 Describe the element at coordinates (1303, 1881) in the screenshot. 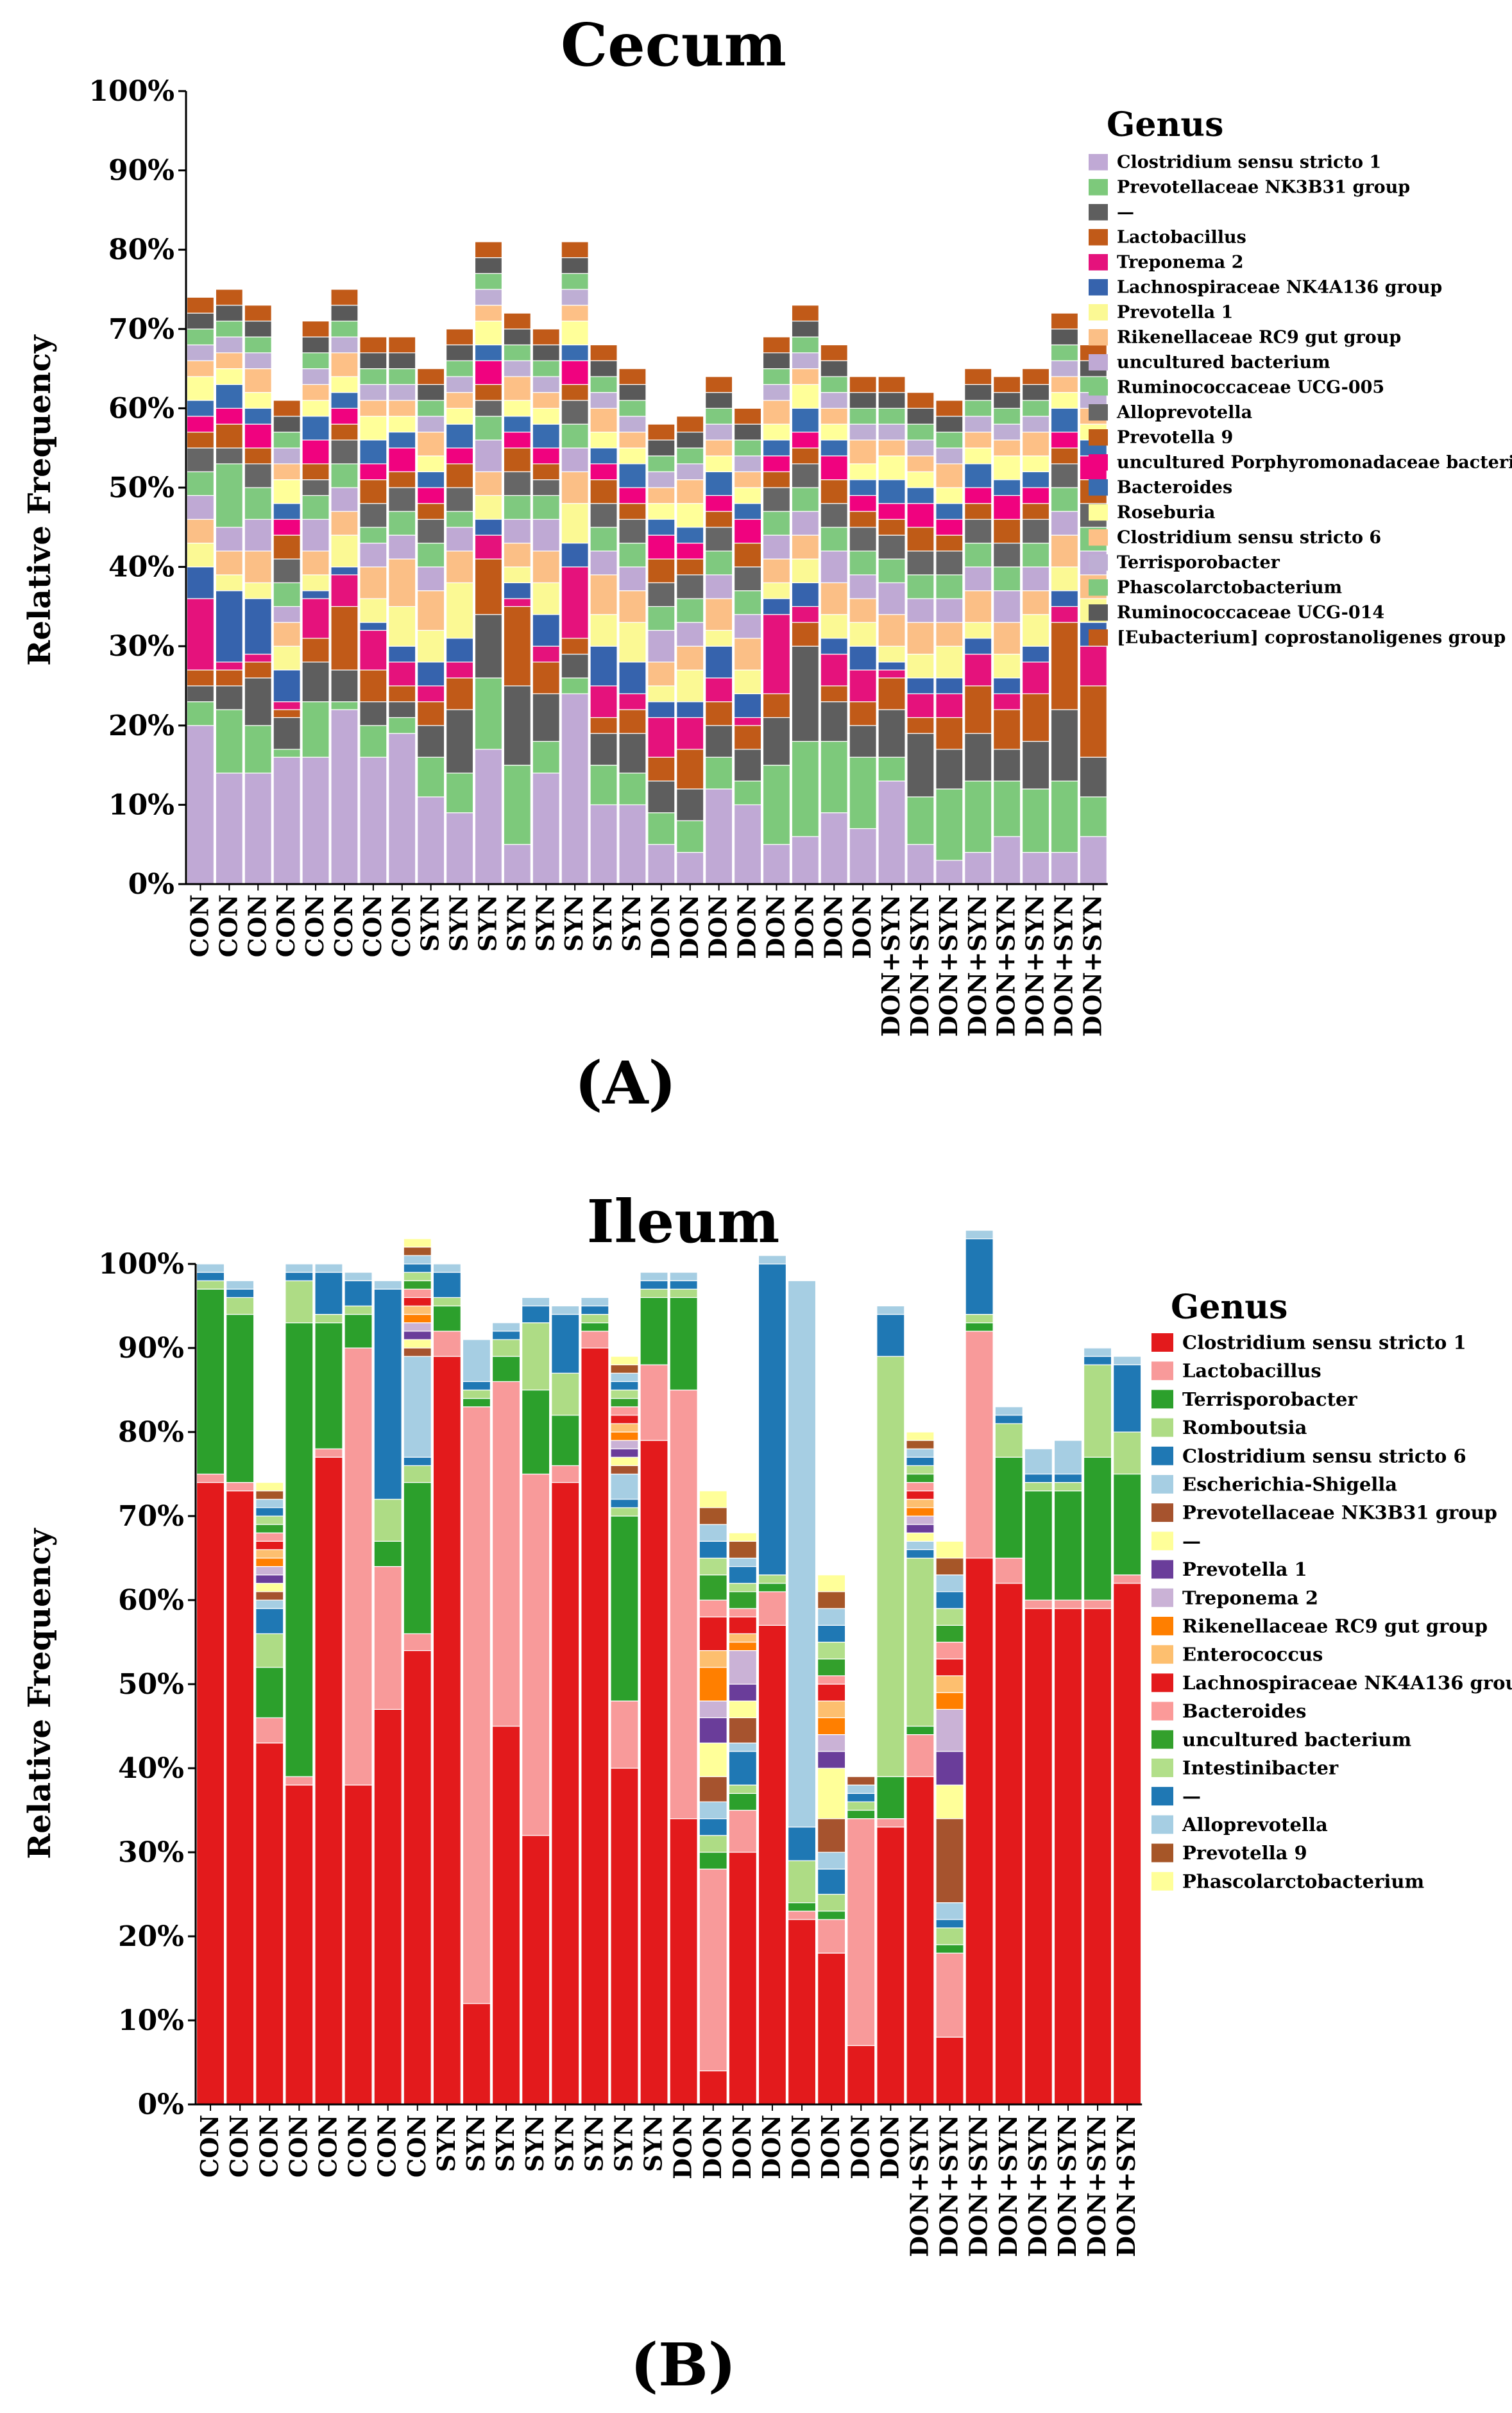

I see `legend-label: Phascolarctobacterium` at that location.